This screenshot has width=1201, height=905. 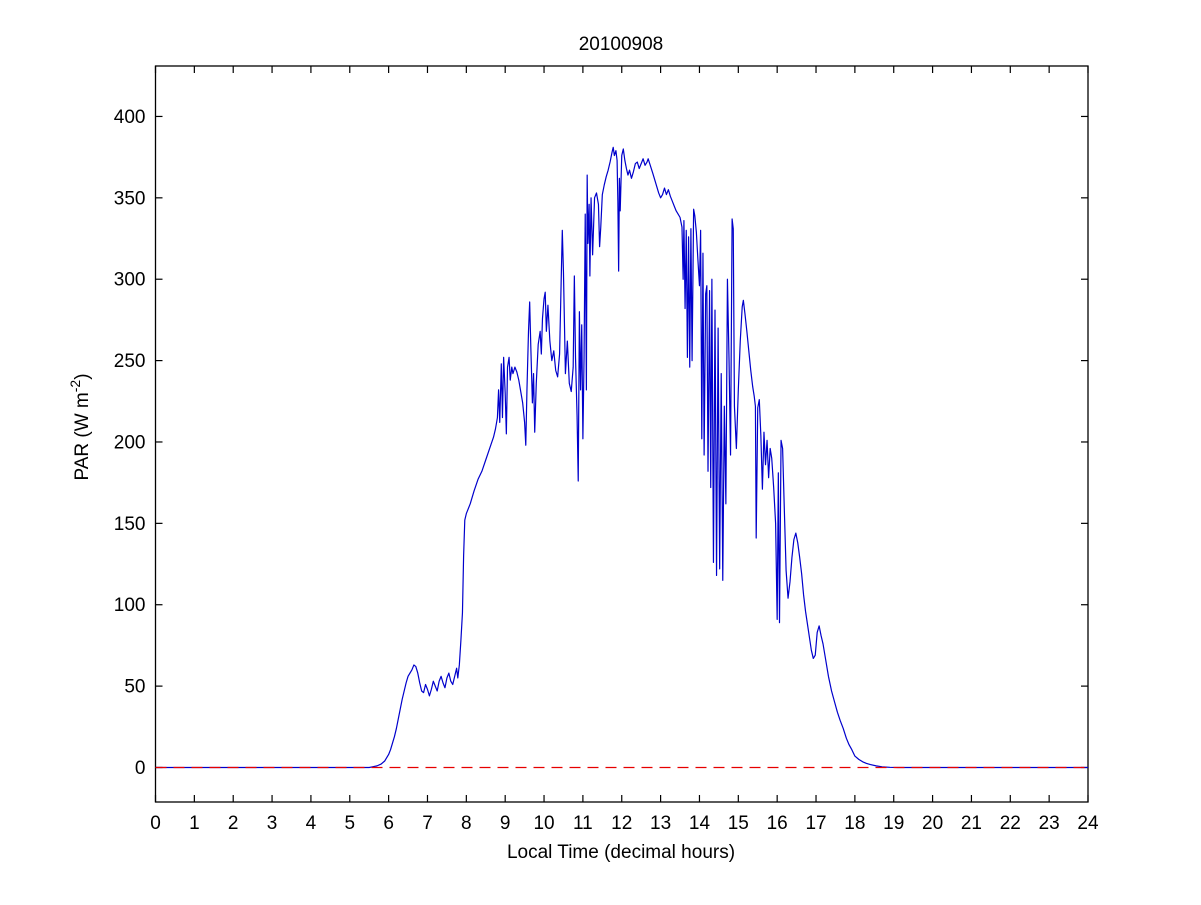 What do you see at coordinates (660, 823) in the screenshot?
I see `x-tick-label: 13` at bounding box center [660, 823].